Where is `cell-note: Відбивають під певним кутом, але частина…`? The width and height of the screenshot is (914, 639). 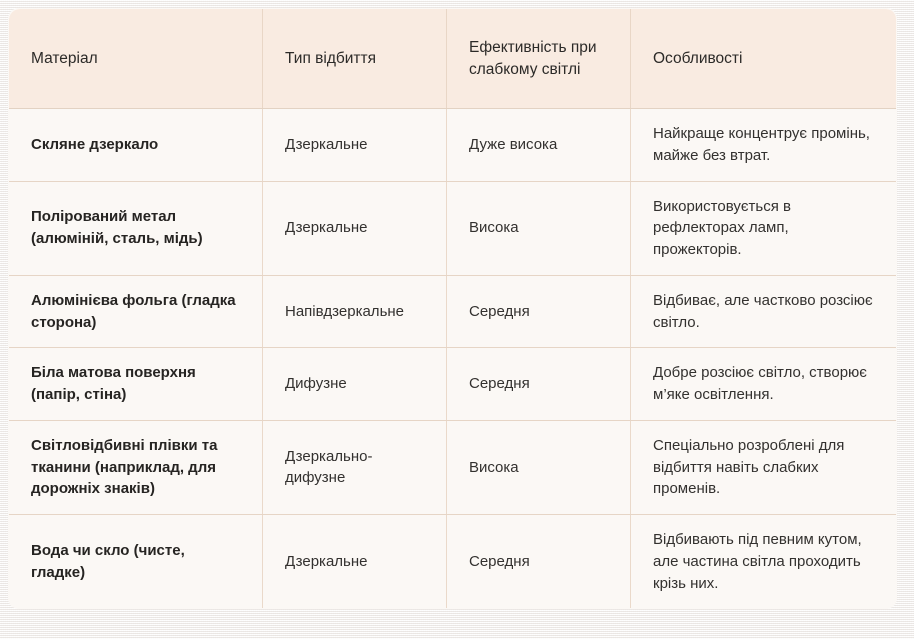 cell-note: Відбивають під певним кутом, але частина… is located at coordinates (763, 561).